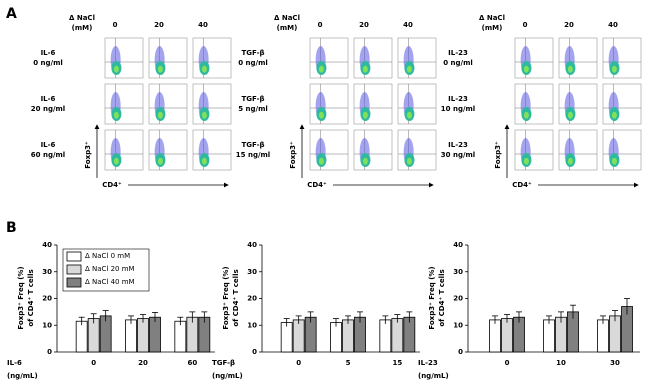 The width and height of the screenshot is (650, 388). What do you see at coordinates (192, 363) in the screenshot?
I see `x-tick-label: 60` at bounding box center [192, 363].